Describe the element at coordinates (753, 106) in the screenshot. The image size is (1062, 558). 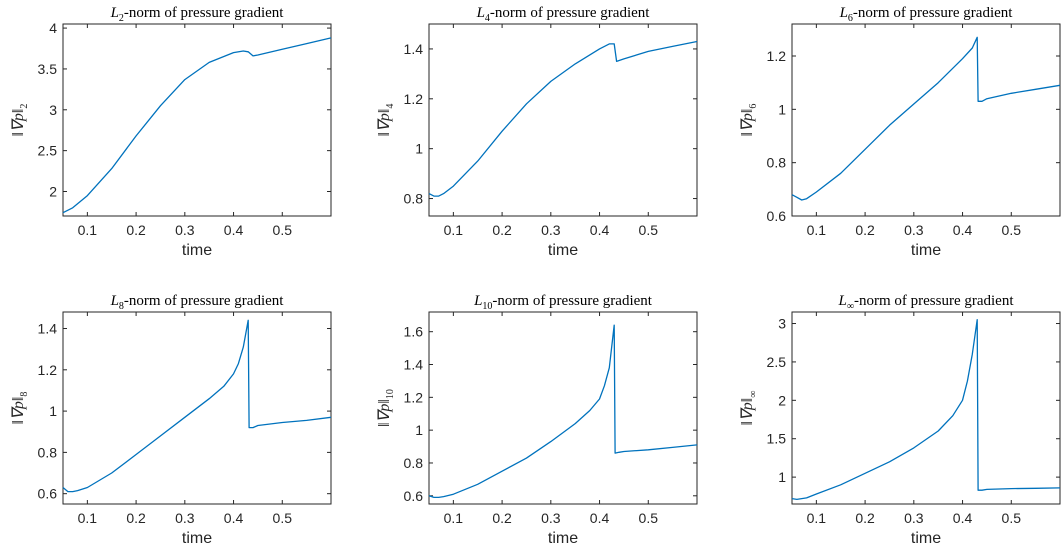
I see `y-axis-label-subscript: 6` at that location.